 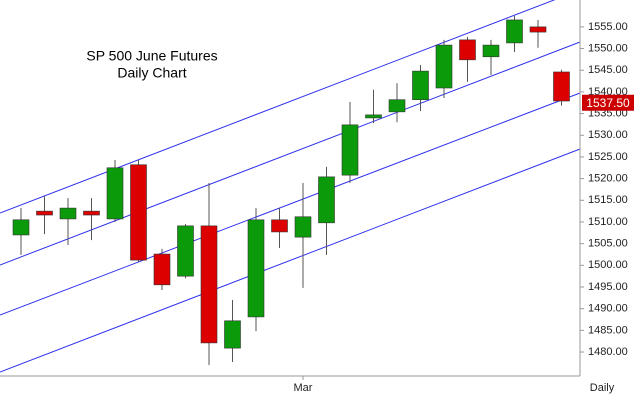 I want to click on y-tick-label: 1555.00, so click(x=608, y=27).